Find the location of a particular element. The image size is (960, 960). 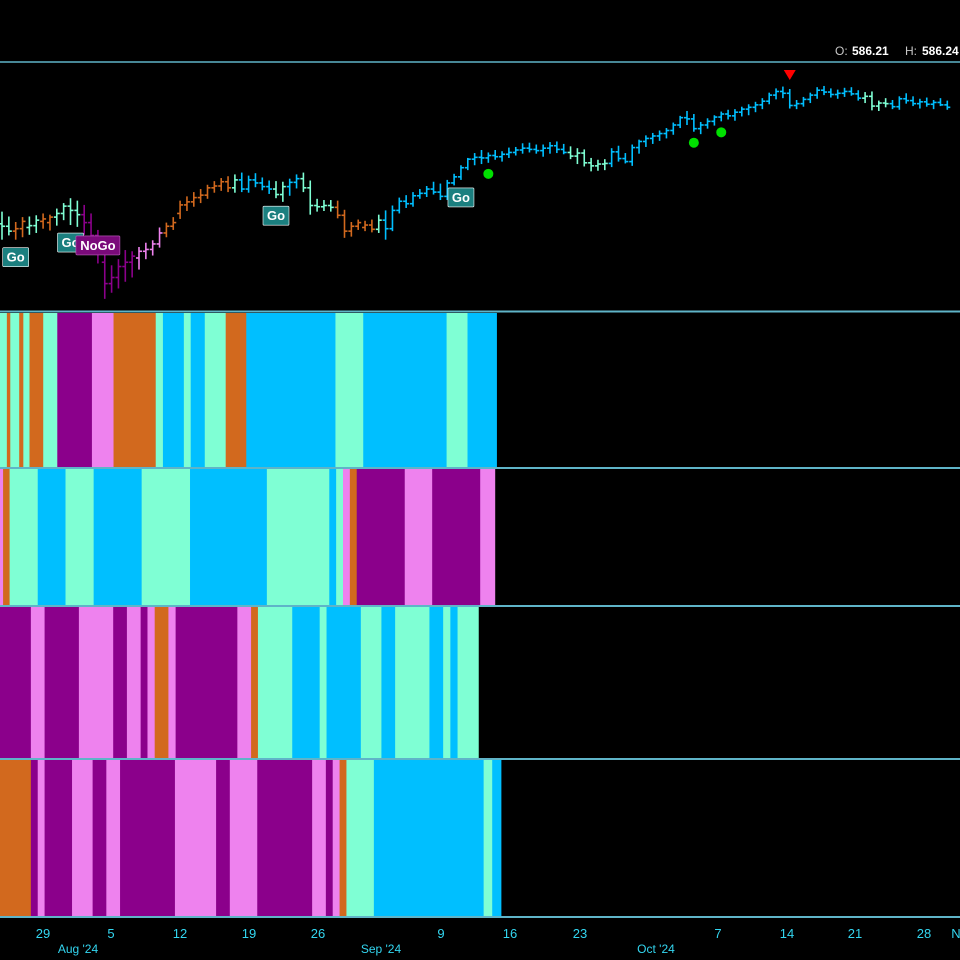

x-tick-label: 28 is located at coordinates (924, 933).